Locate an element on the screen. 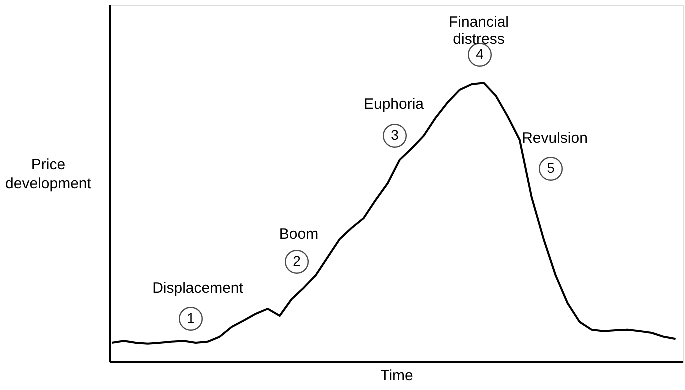  annotation: Euphoria is located at coordinates (394, 104).